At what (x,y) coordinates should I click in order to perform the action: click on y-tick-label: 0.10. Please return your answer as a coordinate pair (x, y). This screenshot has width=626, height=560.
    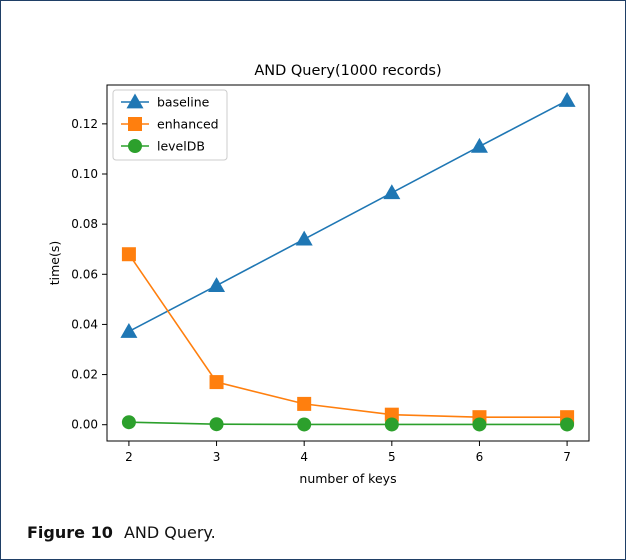
    Looking at the image, I should click on (84, 174).